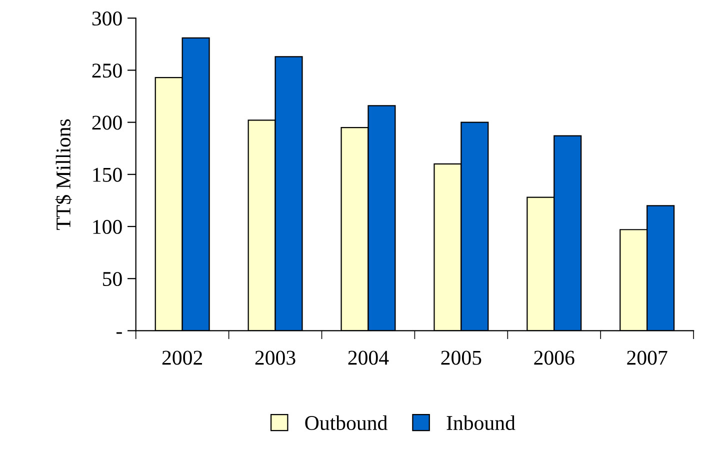 The height and width of the screenshot is (453, 715). What do you see at coordinates (63, 174) in the screenshot?
I see `y-axis-title: TT$ Millions` at bounding box center [63, 174].